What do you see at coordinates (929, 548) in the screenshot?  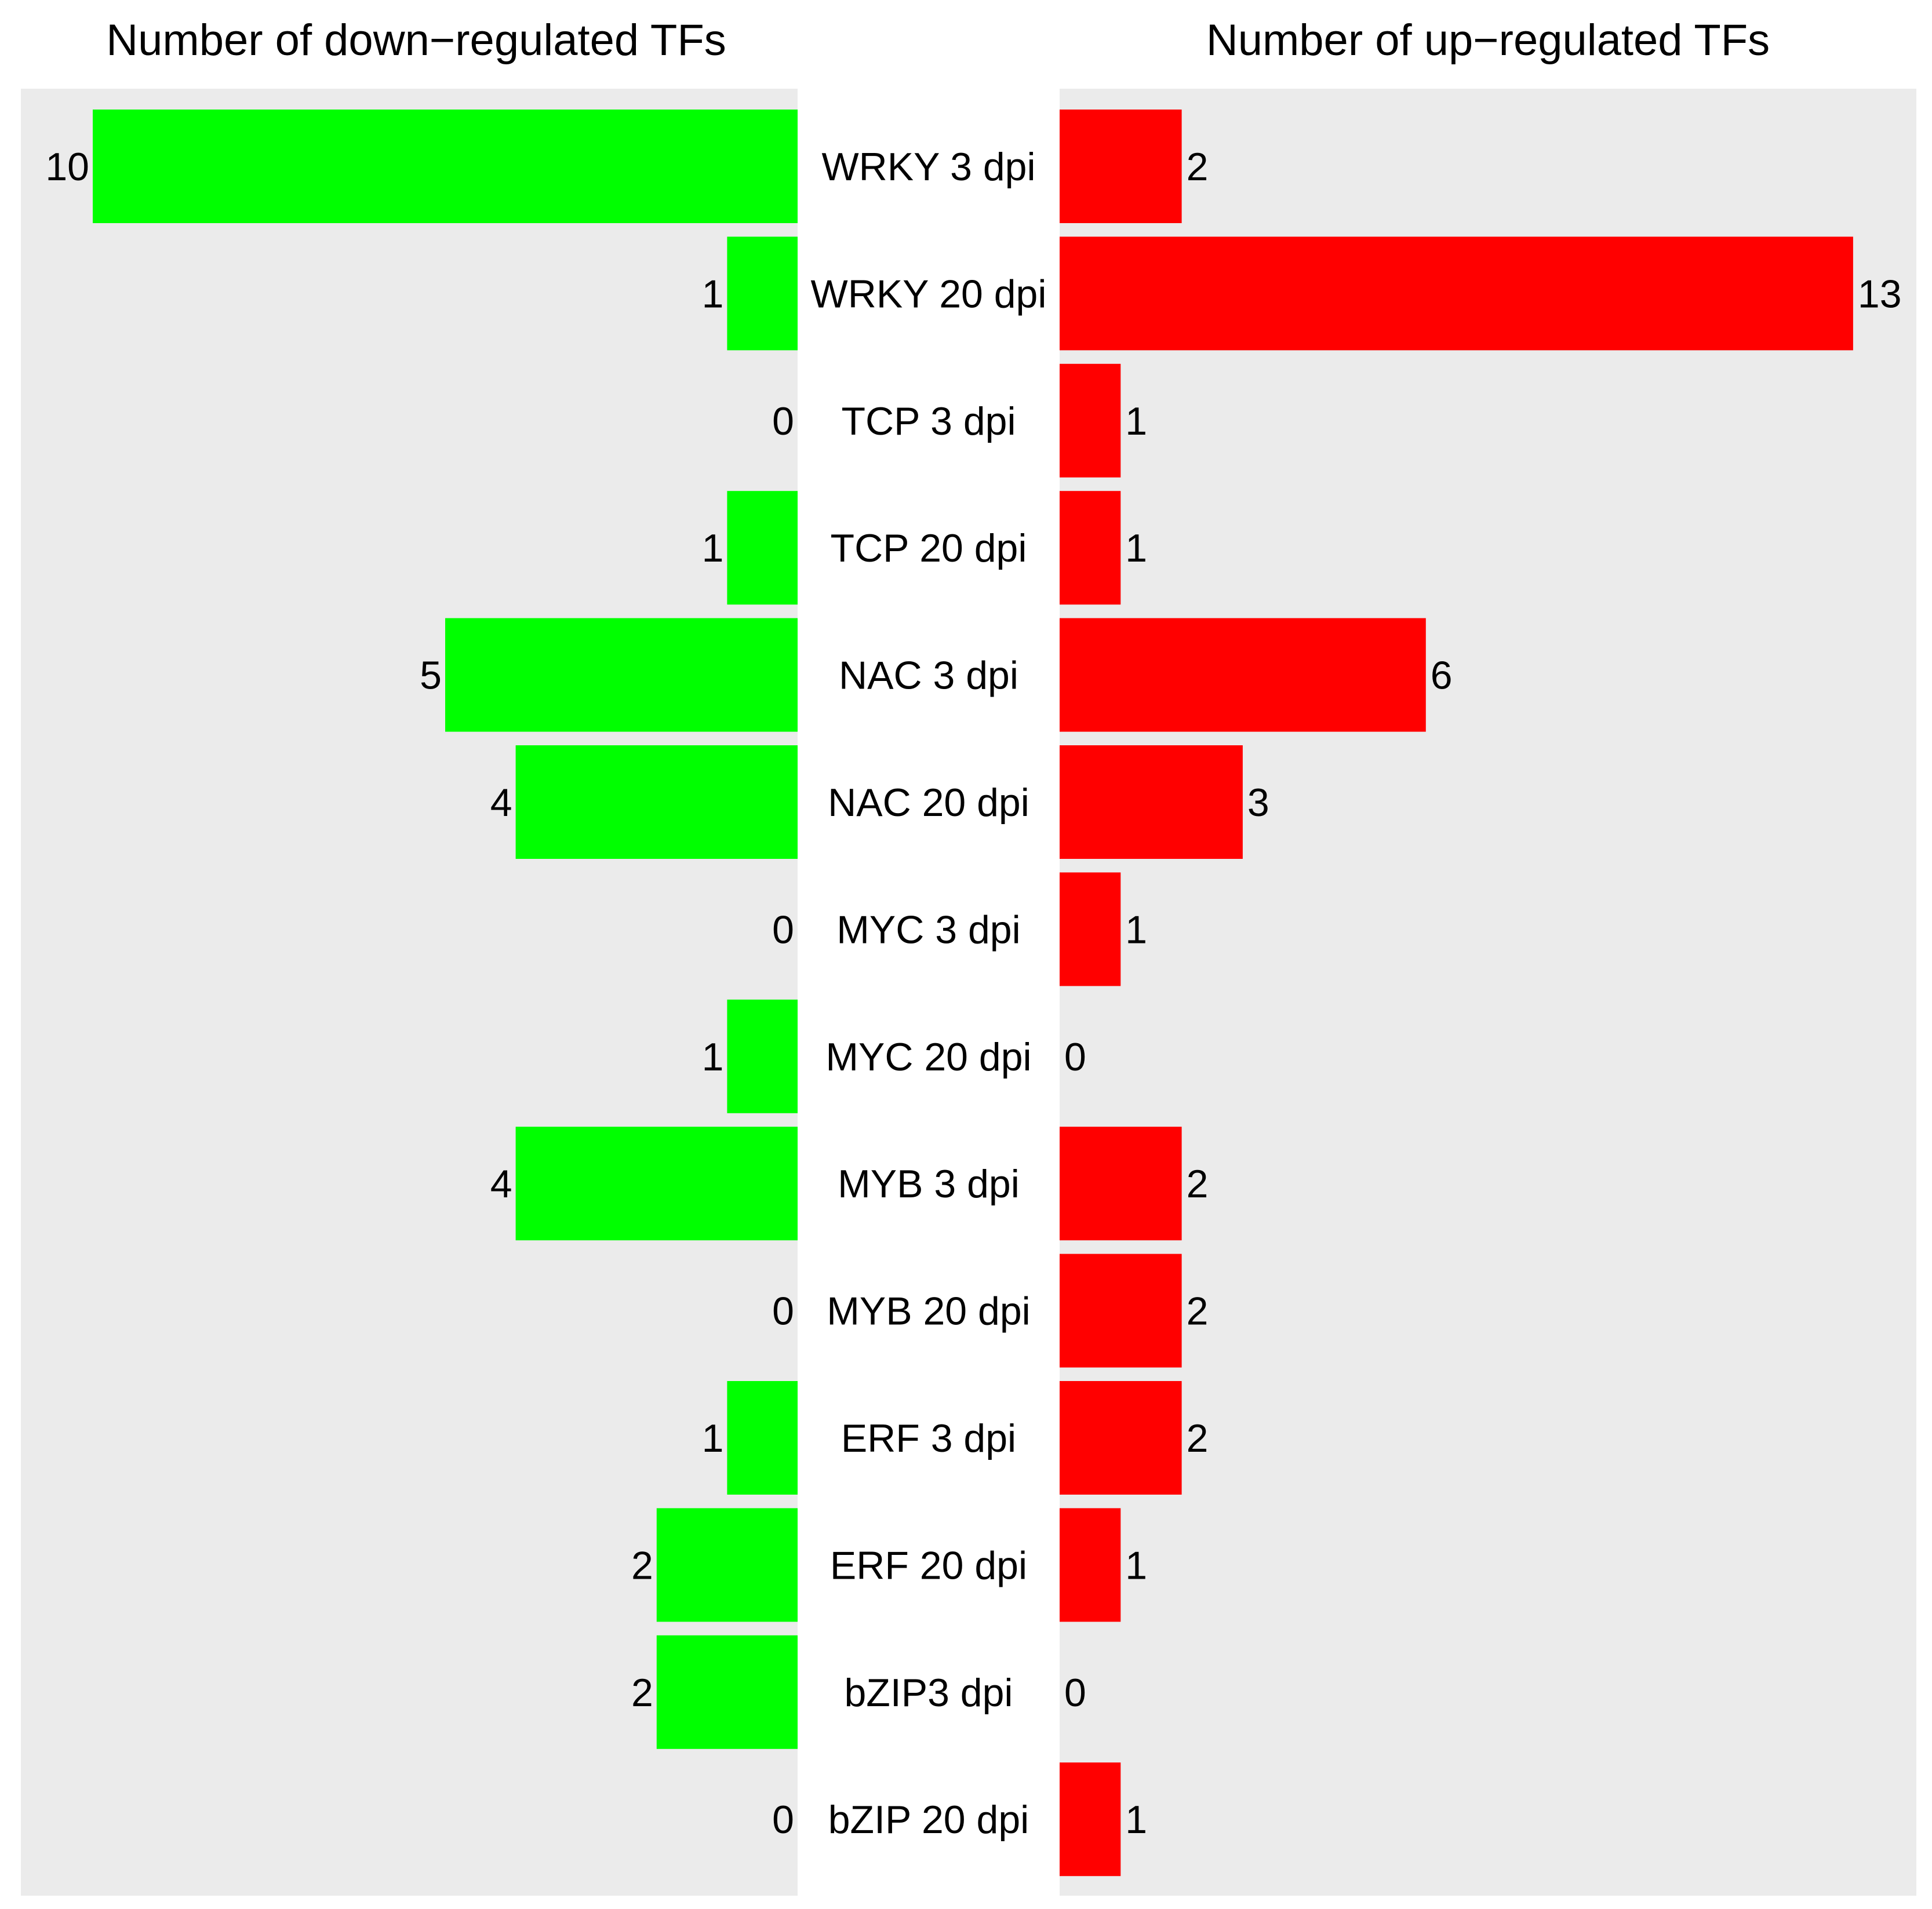 I see `category-label: TCP 20 dpi` at bounding box center [929, 548].